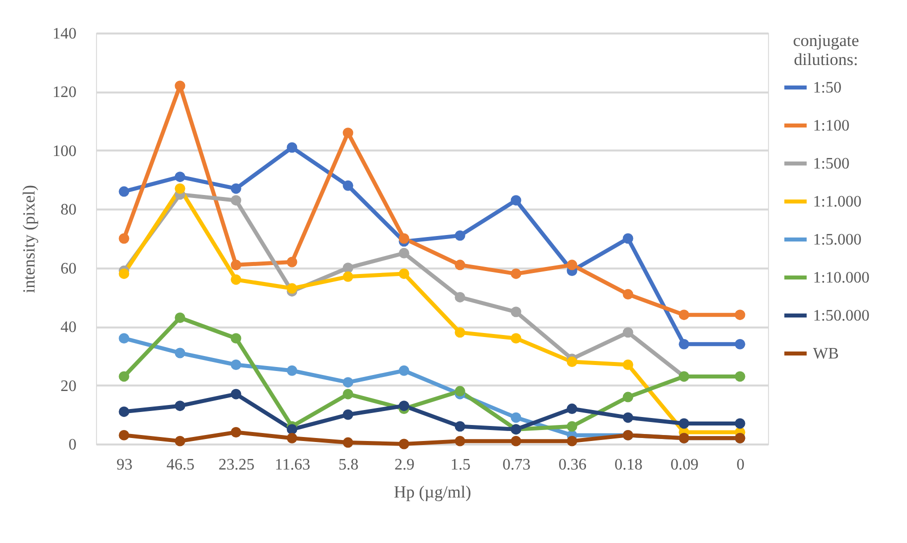 The height and width of the screenshot is (543, 907). I want to click on legend-label: 1:5.000, so click(837, 240).